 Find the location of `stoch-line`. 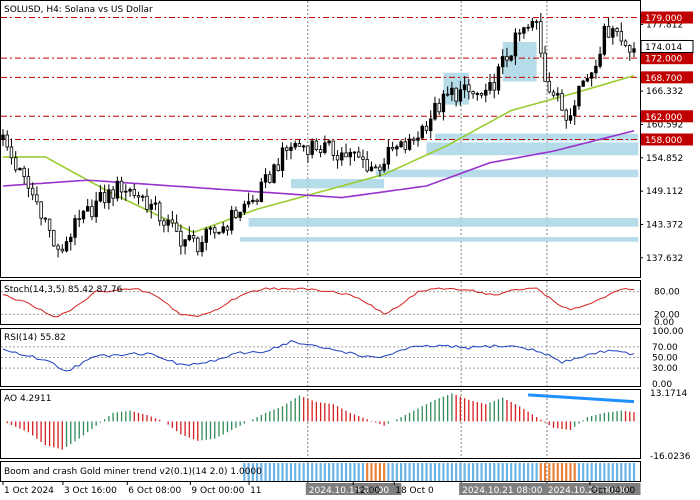

stoch-line is located at coordinates (318, 302).